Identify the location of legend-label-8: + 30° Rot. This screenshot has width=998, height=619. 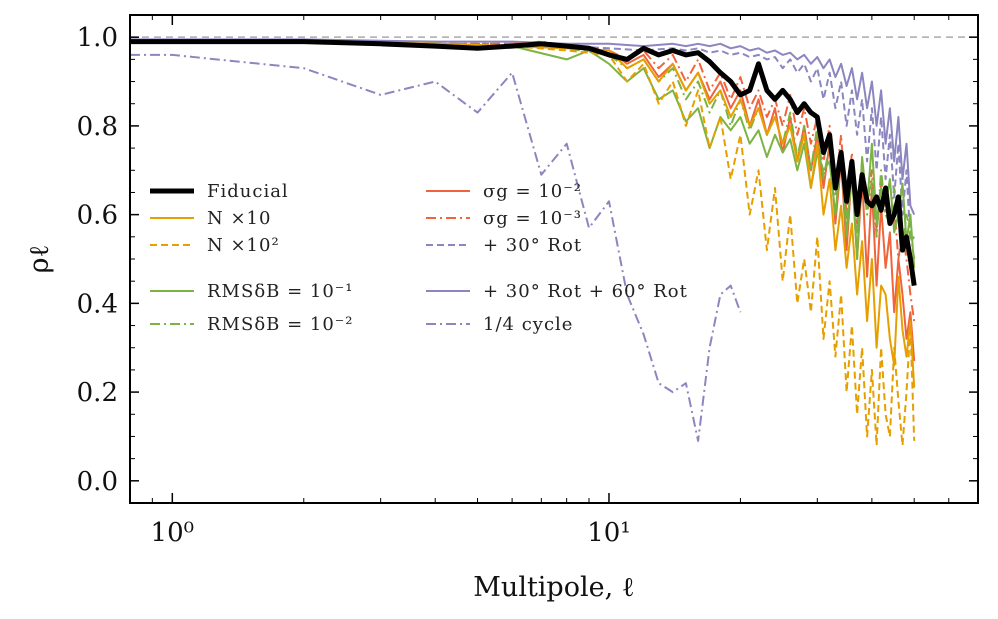
(532, 245).